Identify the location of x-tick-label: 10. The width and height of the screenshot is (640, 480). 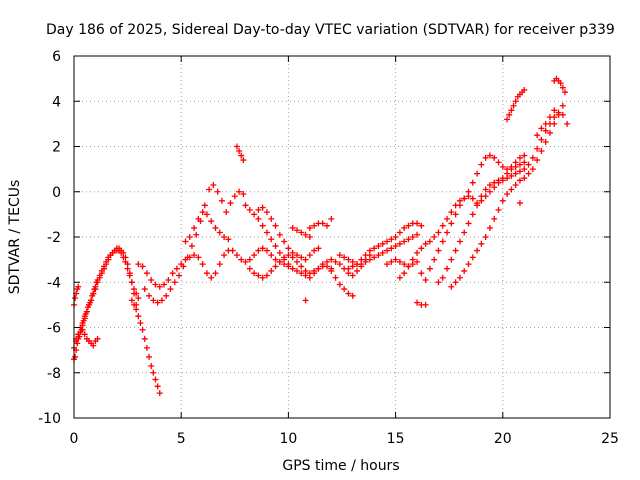
(288, 439).